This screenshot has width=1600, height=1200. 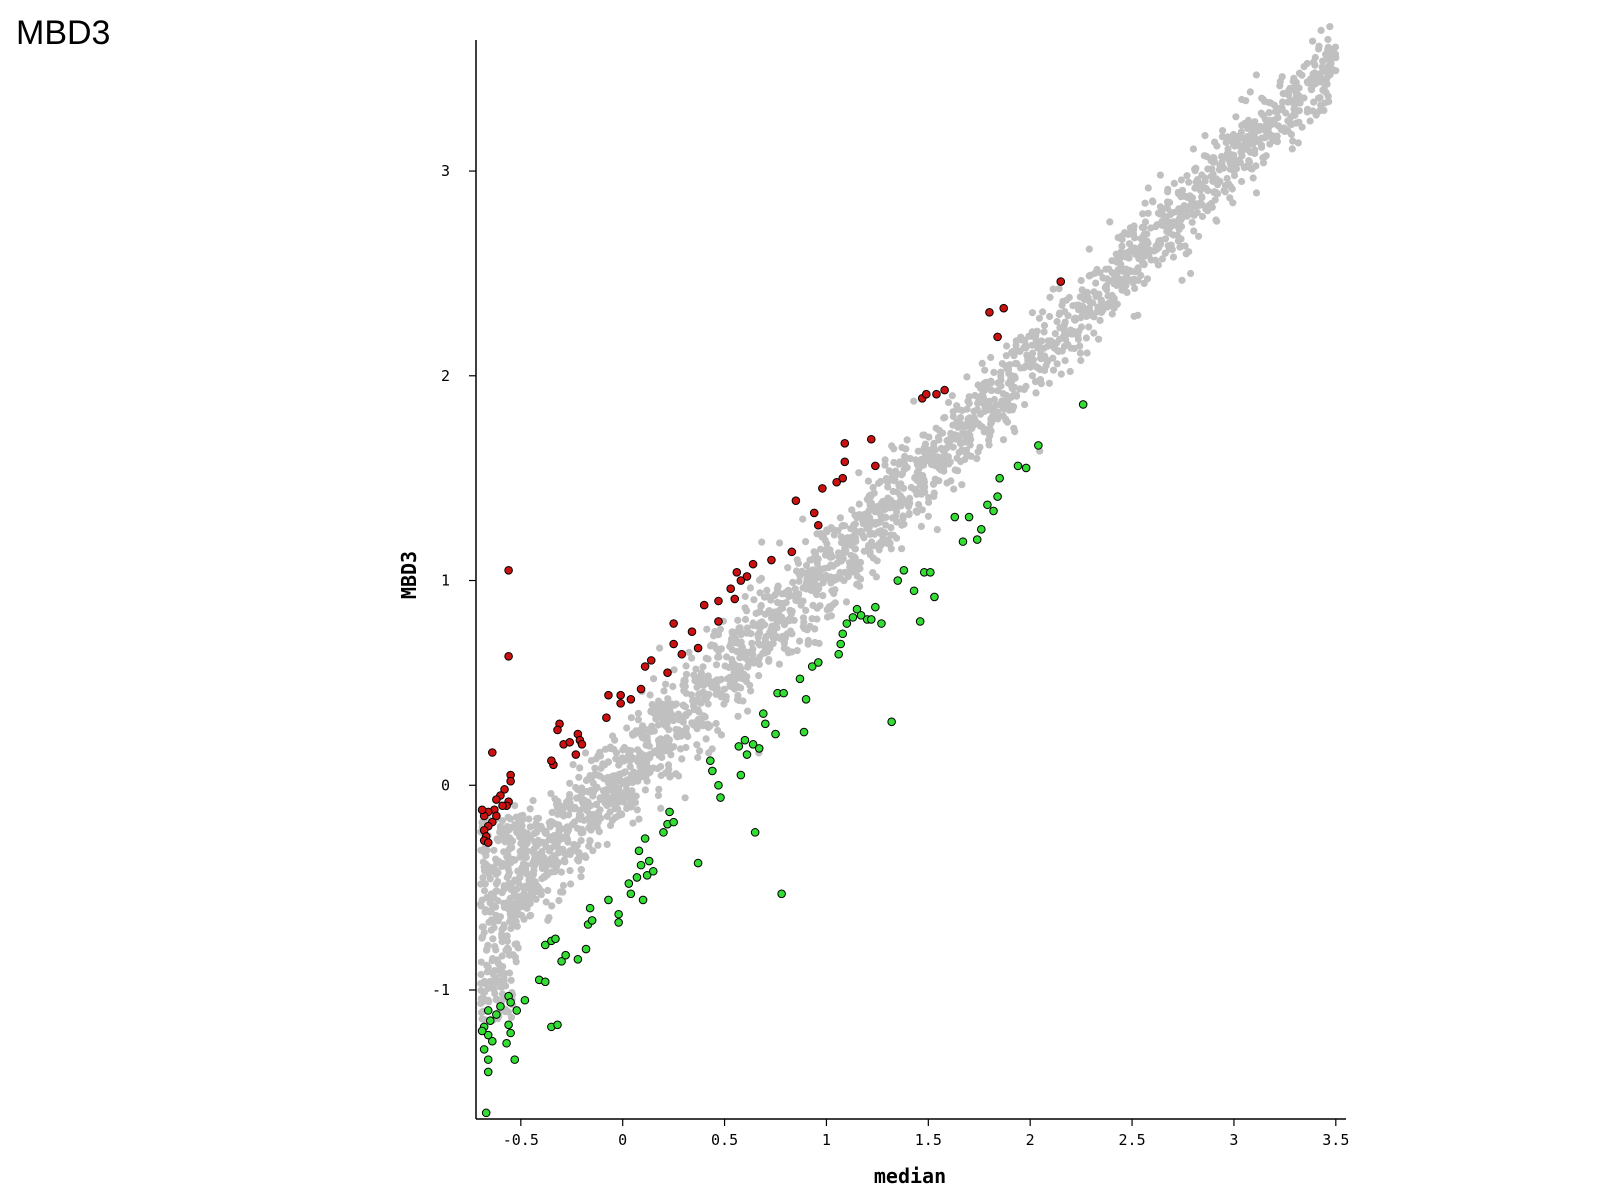 What do you see at coordinates (409, 575) in the screenshot?
I see `y-axis-label: MBD3` at bounding box center [409, 575].